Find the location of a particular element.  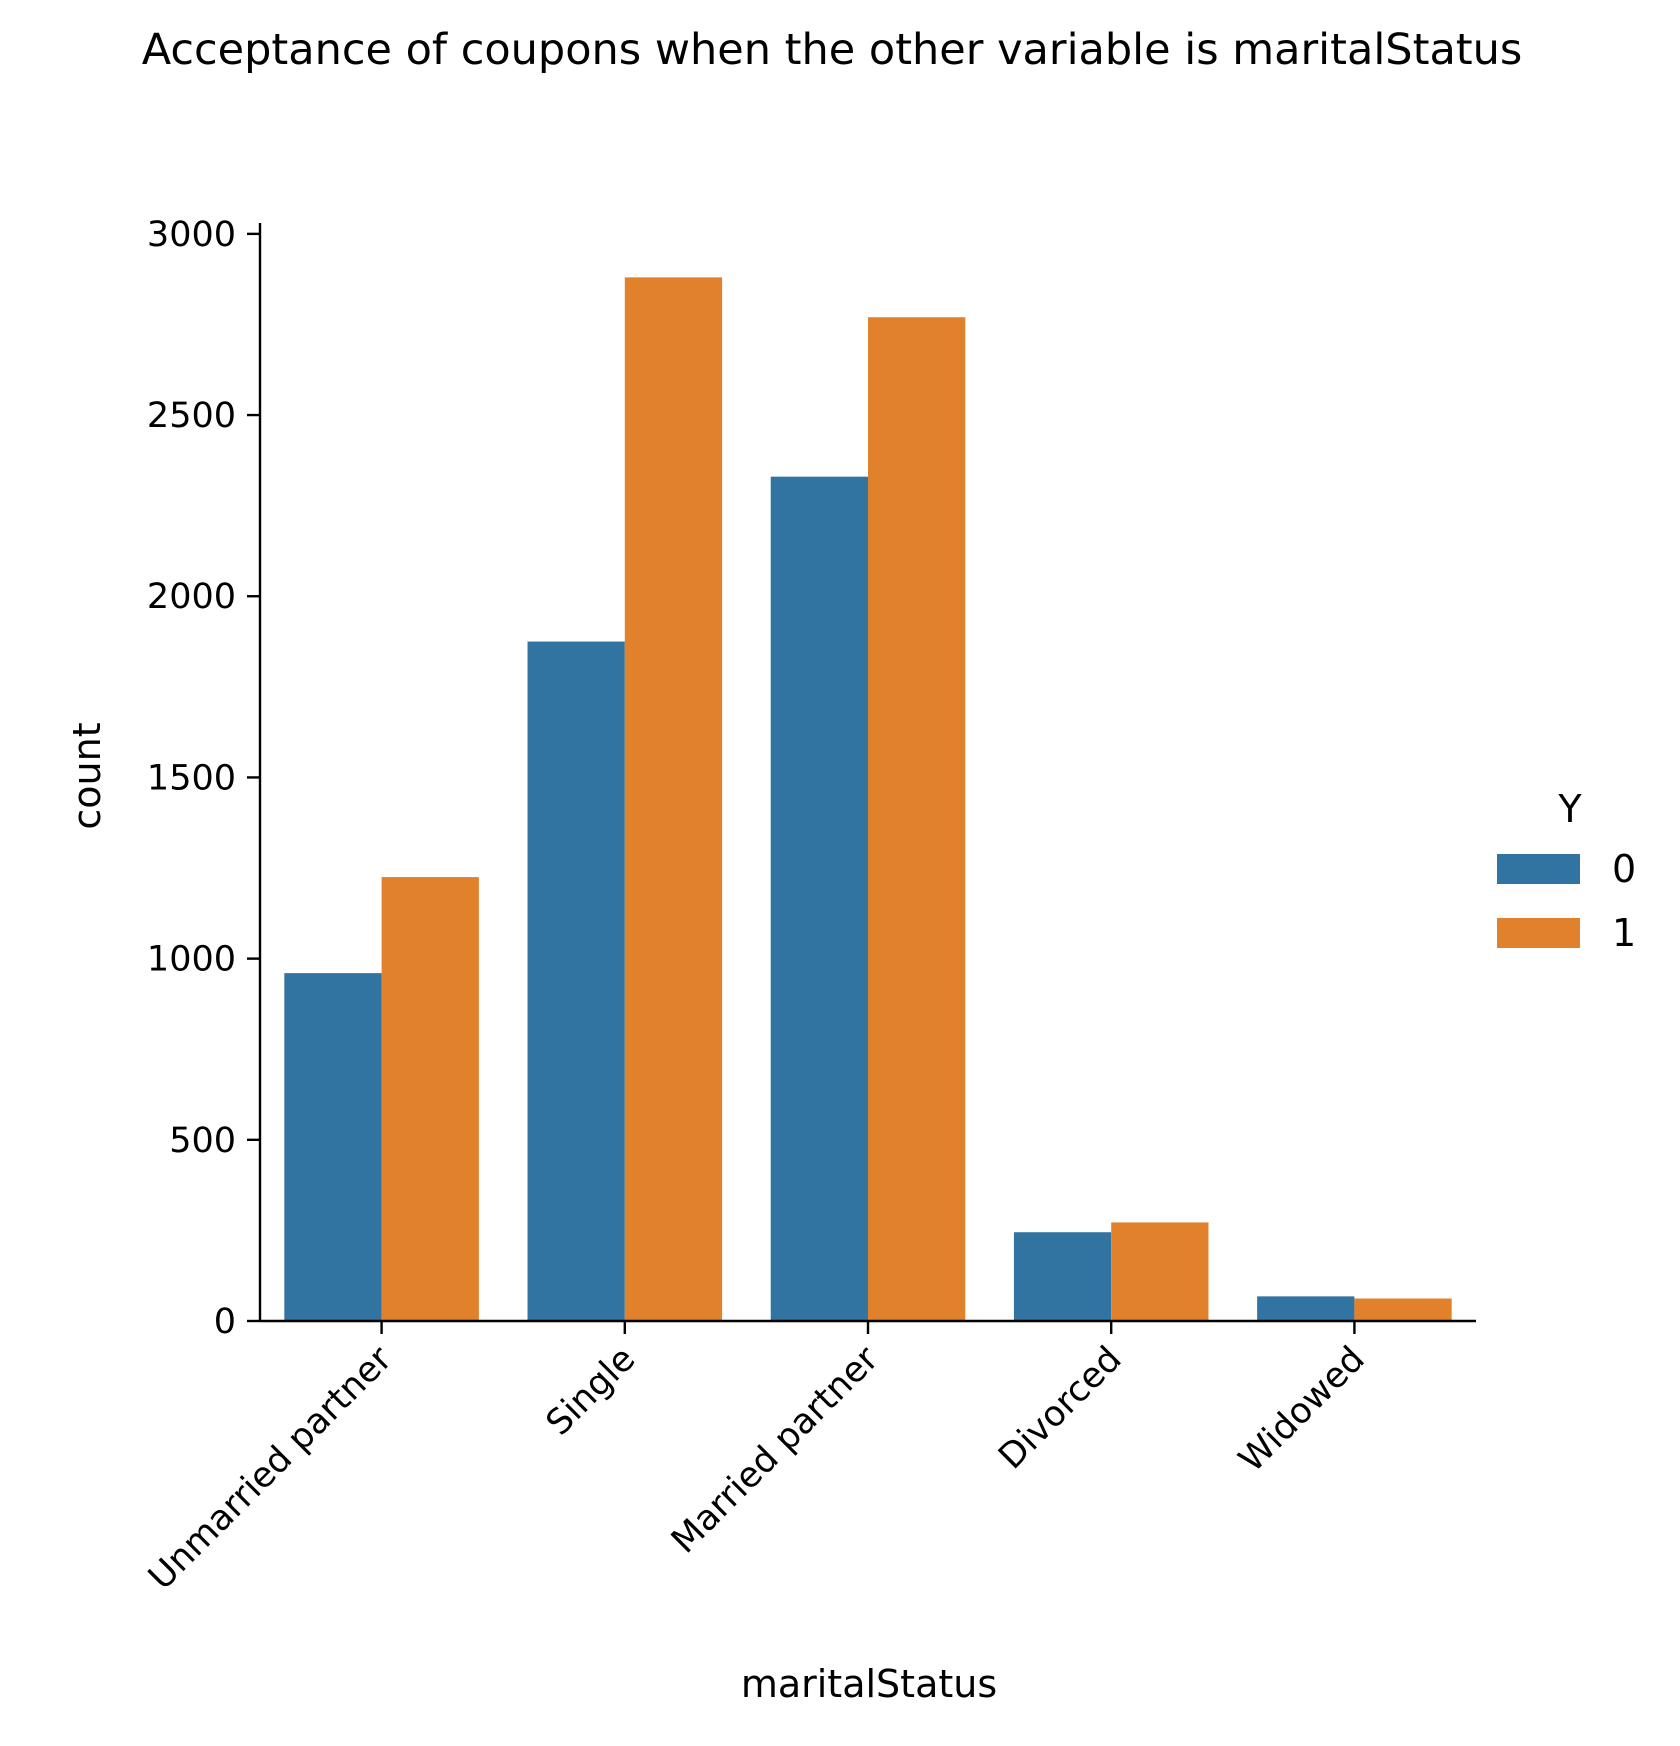

legend: Y 0 1 is located at coordinates (1566, 871).